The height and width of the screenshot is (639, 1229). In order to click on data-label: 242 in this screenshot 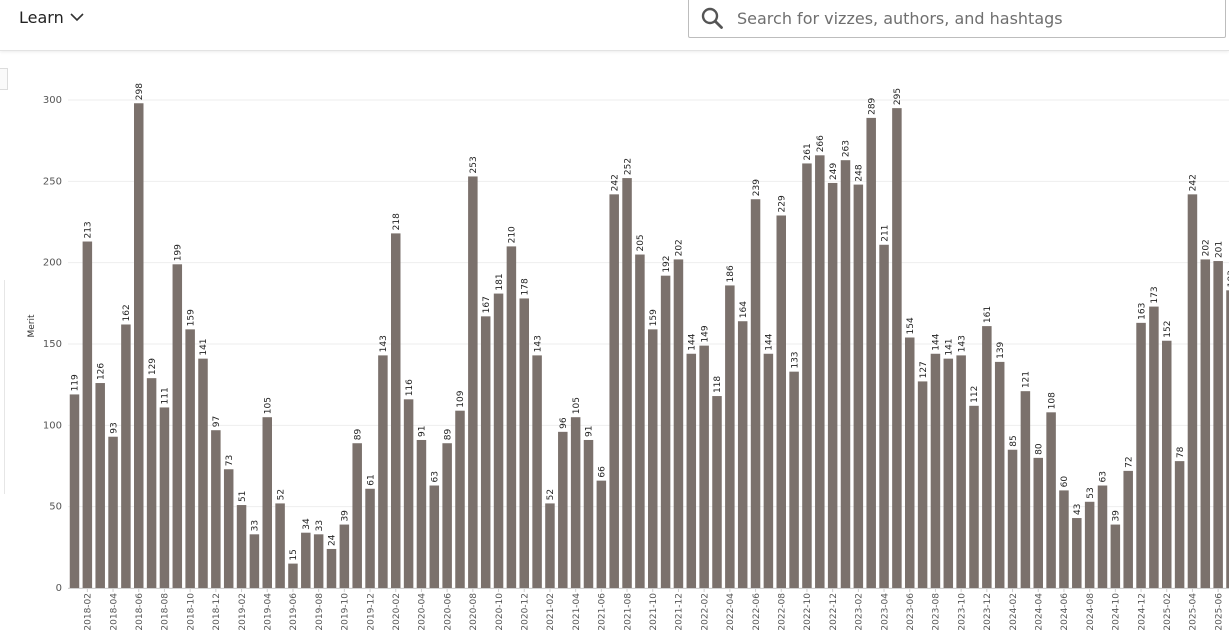, I will do `click(615, 182)`.